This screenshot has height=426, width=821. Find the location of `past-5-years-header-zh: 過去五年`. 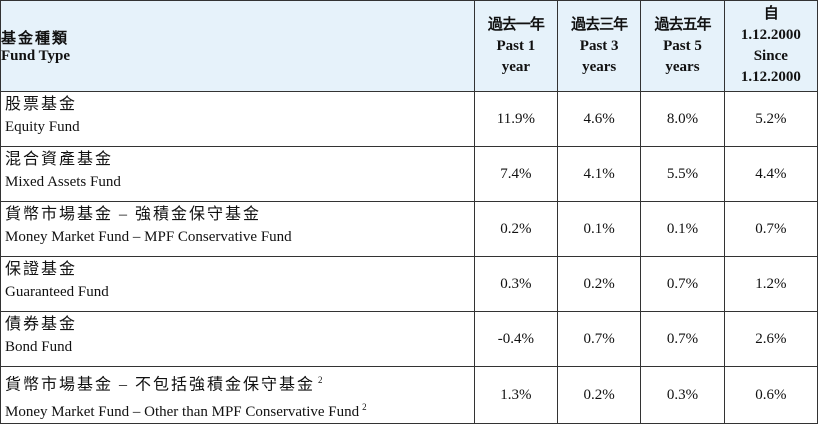

past-5-years-header-zh: 過去五年 is located at coordinates (682, 24).